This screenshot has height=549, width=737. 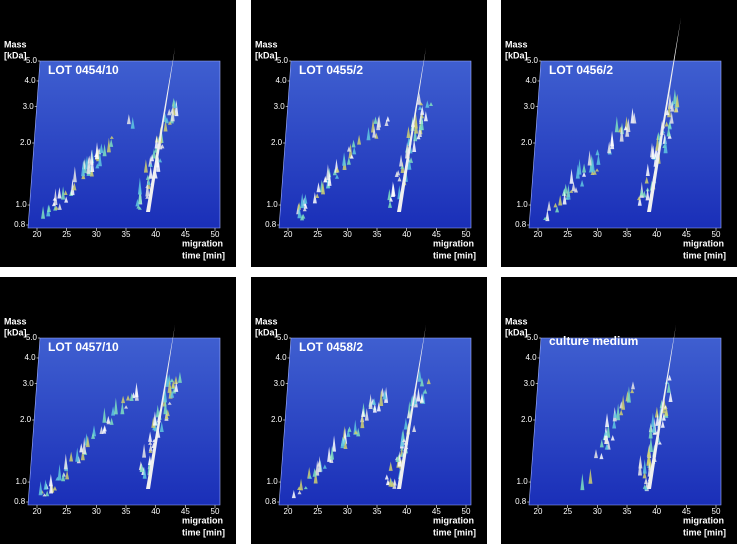 I want to click on panel-label: LOT 0456/2, so click(x=581, y=70).